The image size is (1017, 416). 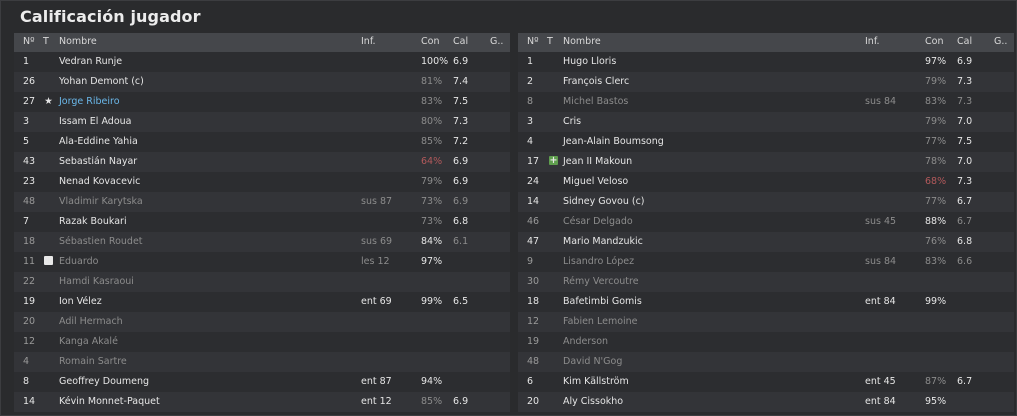 What do you see at coordinates (596, 381) in the screenshot?
I see `player-name: Kim Källström` at bounding box center [596, 381].